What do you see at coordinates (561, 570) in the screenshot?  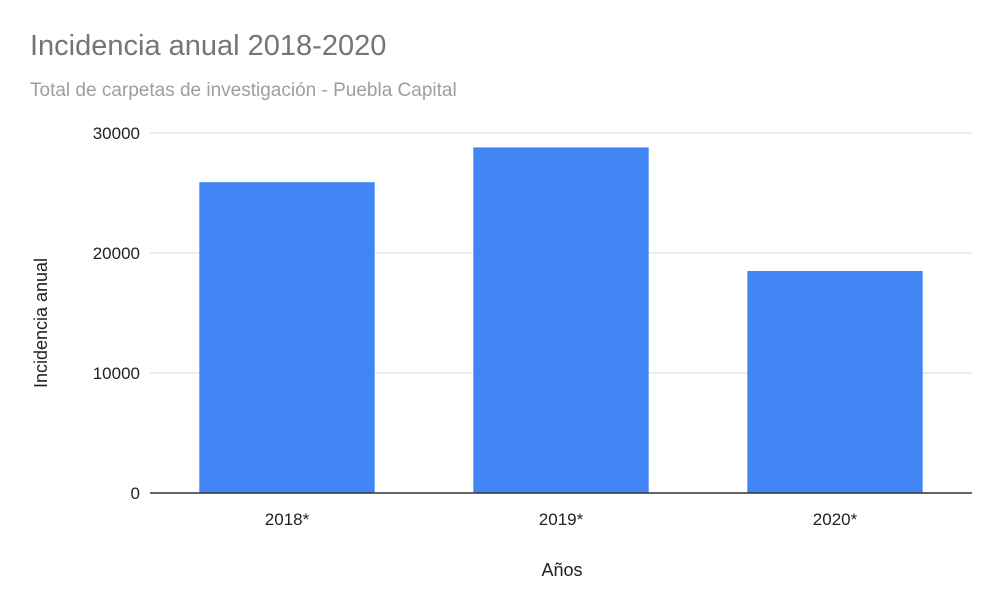 I see `x-axis-title: Años` at bounding box center [561, 570].